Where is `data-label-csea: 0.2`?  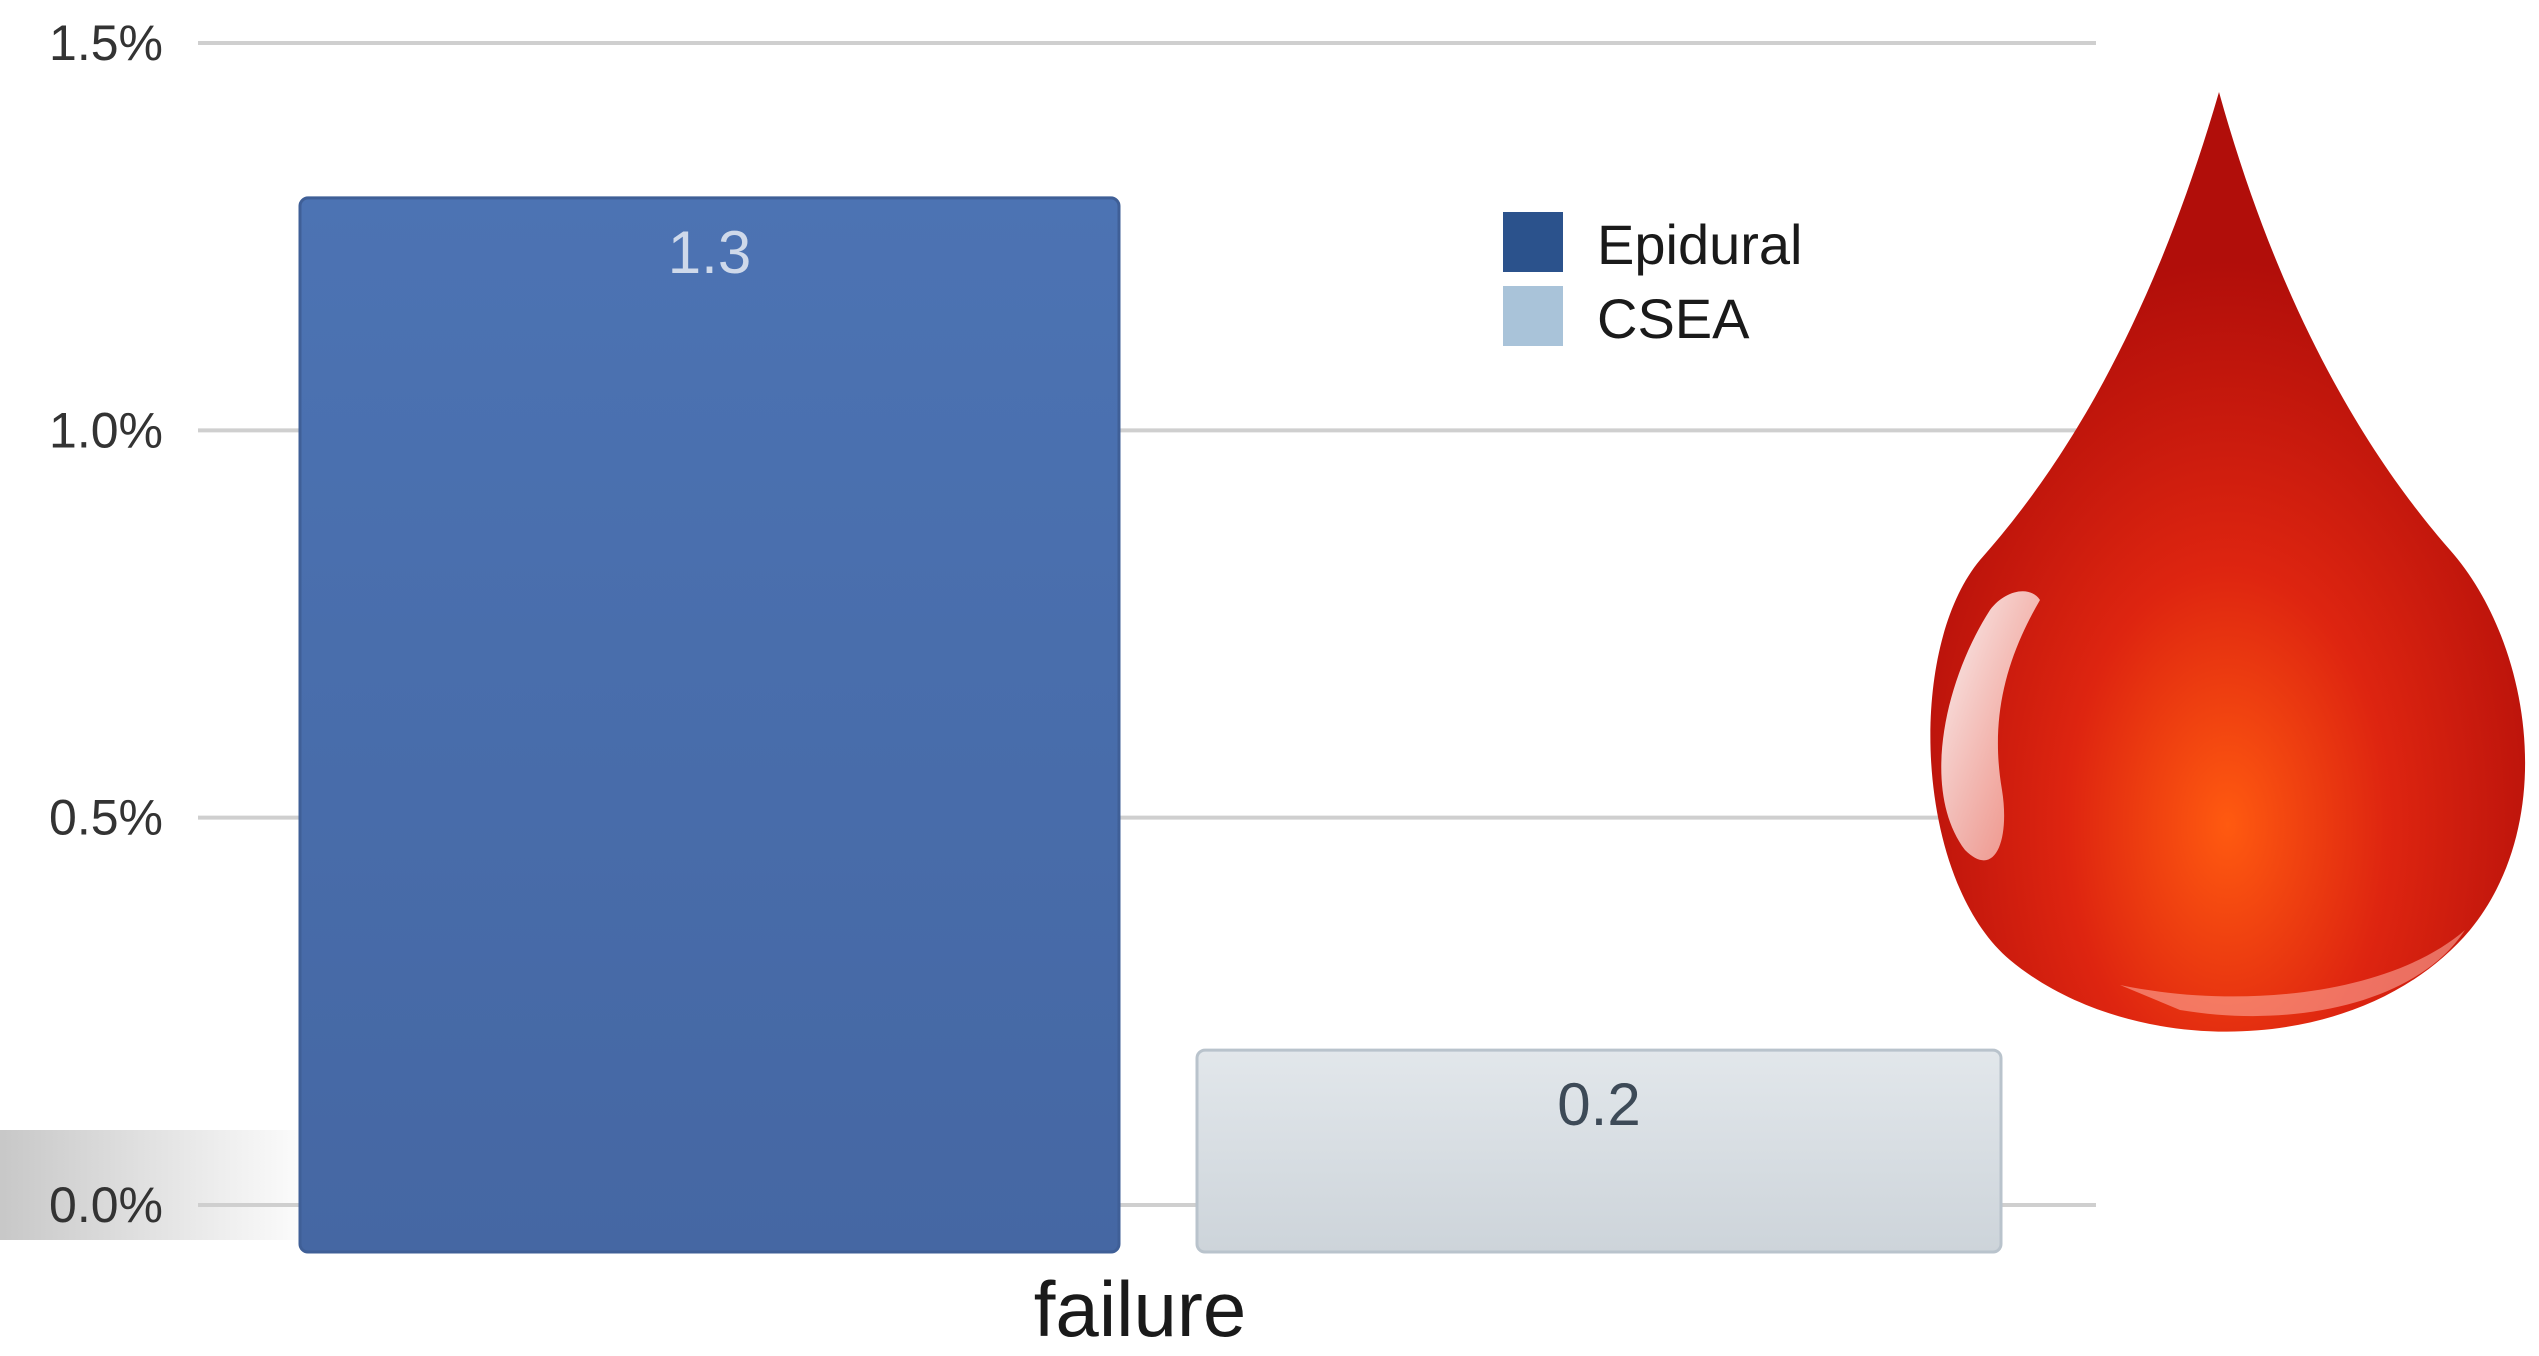 data-label-csea: 0.2 is located at coordinates (1598, 1104).